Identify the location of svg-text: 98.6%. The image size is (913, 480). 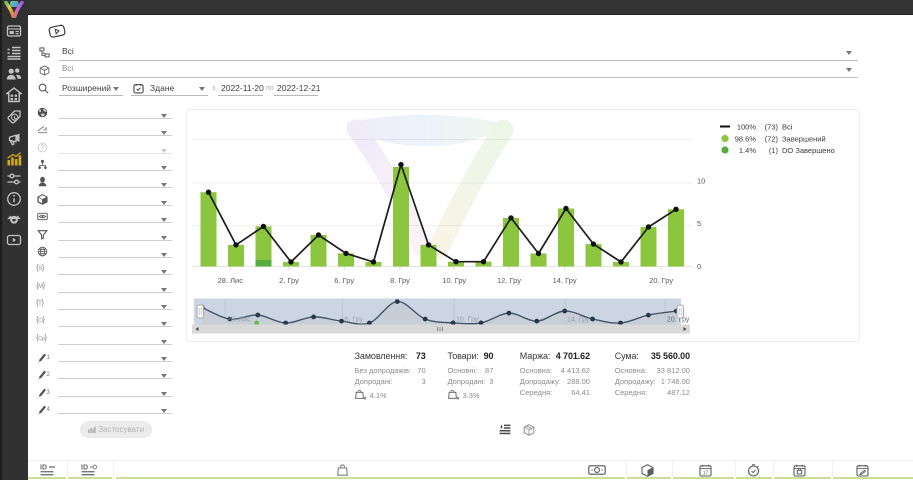
(746, 138).